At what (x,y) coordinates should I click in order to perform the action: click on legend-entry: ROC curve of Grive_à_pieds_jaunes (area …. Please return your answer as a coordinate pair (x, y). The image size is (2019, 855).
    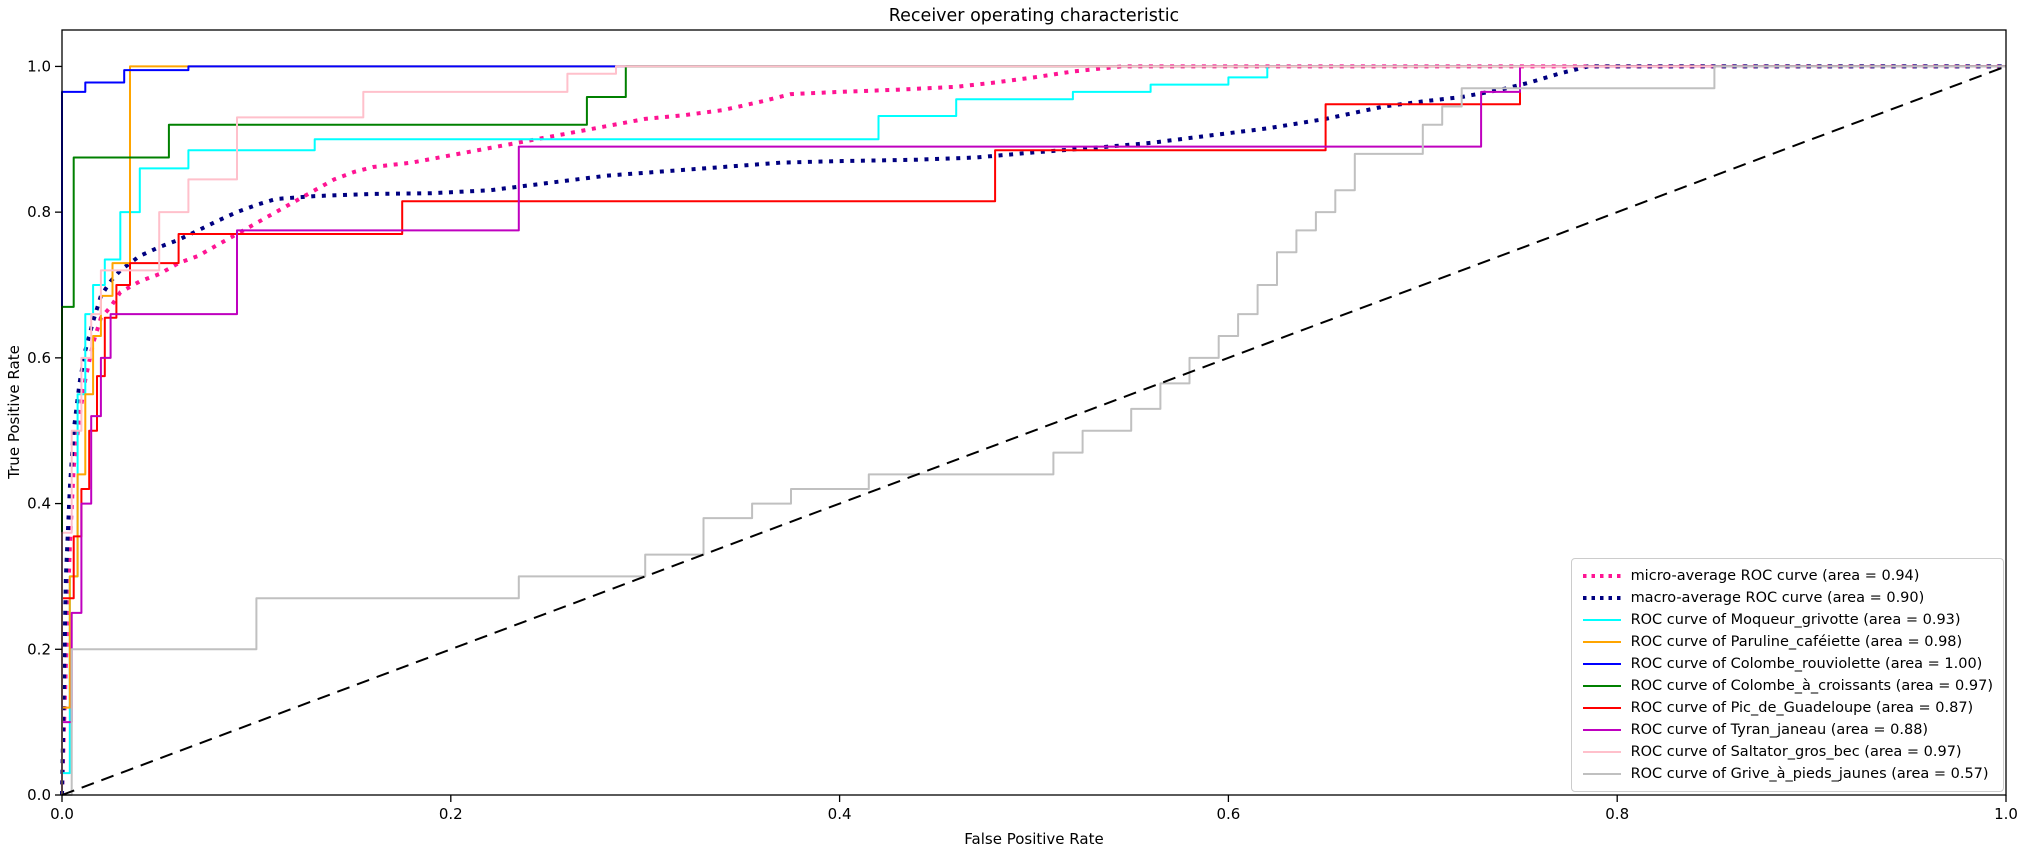
    Looking at the image, I should click on (1787, 774).